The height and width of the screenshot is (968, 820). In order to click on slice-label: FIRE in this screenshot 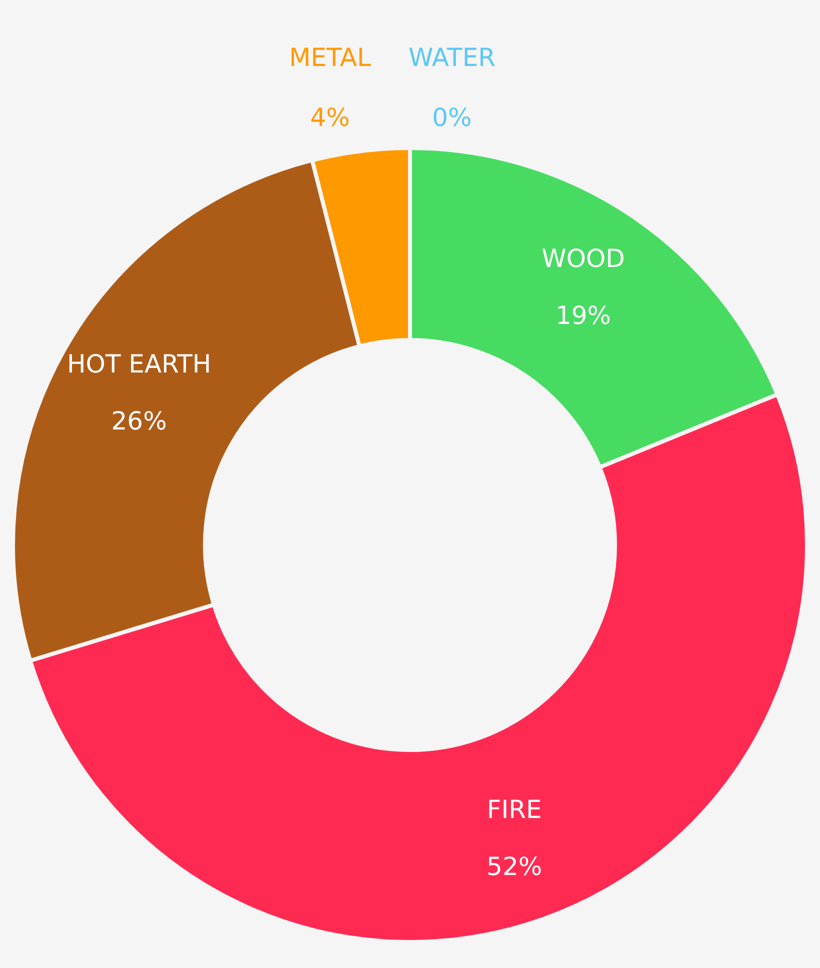, I will do `click(514, 809)`.